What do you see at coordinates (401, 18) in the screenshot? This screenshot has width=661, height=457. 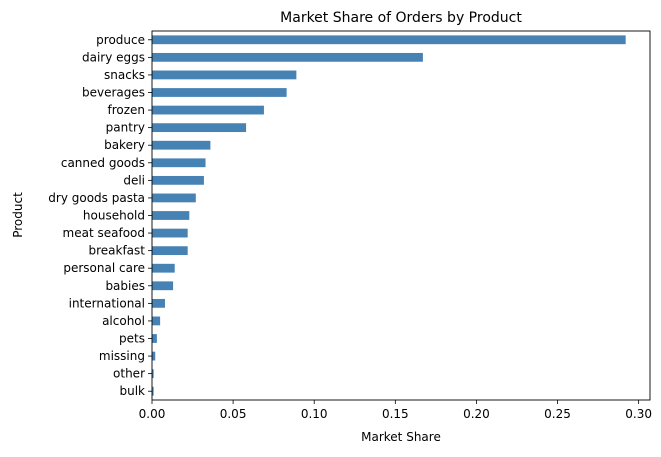 I see `chart-title: Market Share of Orders by Product` at bounding box center [401, 18].